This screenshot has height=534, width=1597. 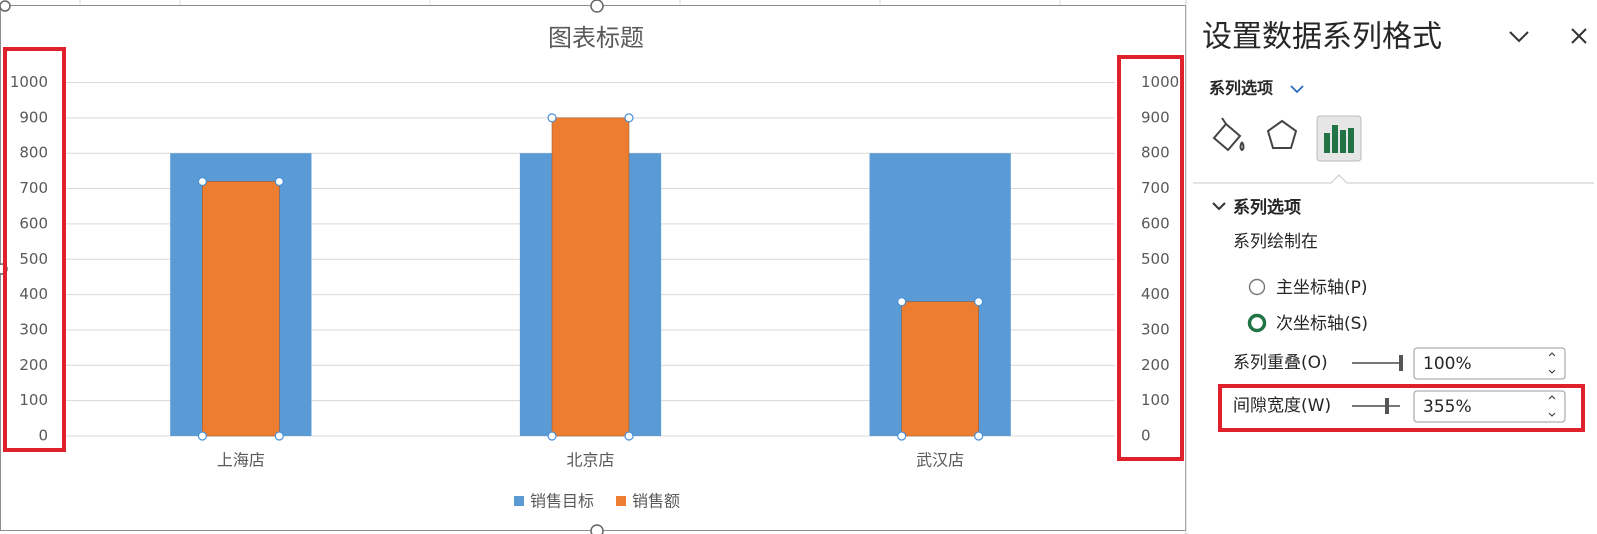 What do you see at coordinates (1155, 329) in the screenshot?
I see `y2-tick-label: 300` at bounding box center [1155, 329].